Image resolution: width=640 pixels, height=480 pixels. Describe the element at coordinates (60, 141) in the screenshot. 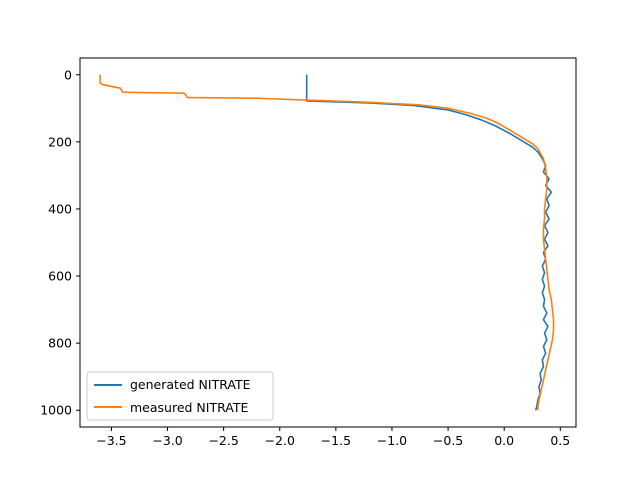

I see `y-tick-label: 200` at that location.